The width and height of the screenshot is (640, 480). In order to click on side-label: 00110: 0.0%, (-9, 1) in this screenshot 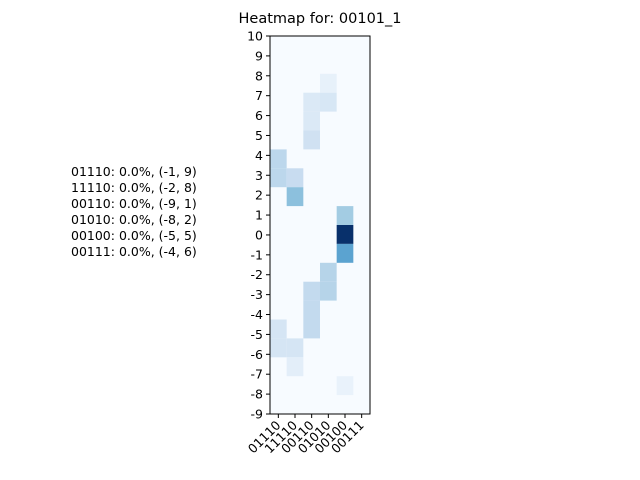, I will do `click(134, 203)`.